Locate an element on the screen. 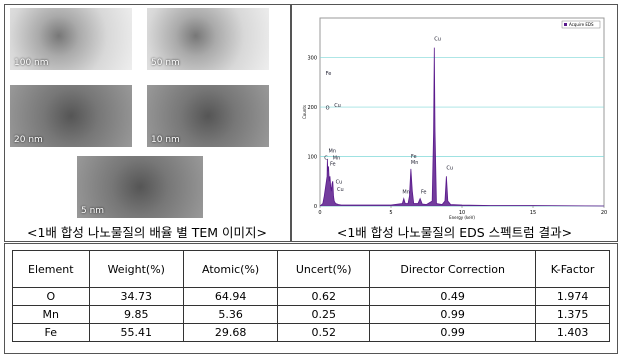 Image resolution: width=622 pixels, height=358 pixels. tem-image: 5 nm is located at coordinates (140, 187).